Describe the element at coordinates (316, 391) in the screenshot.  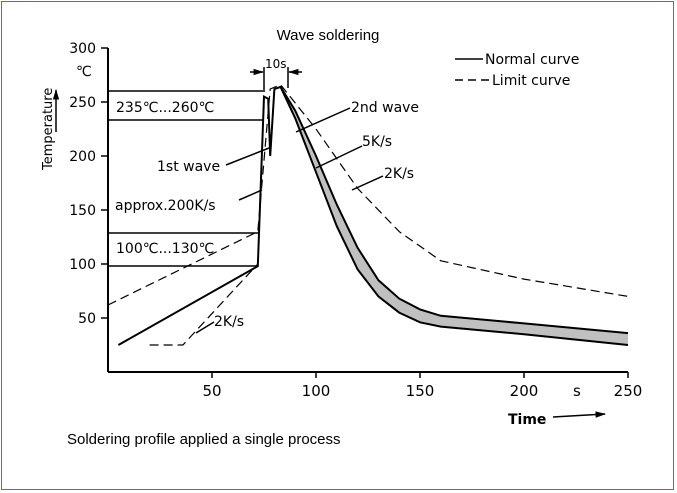
I see `x-tick-label: 100` at that location.